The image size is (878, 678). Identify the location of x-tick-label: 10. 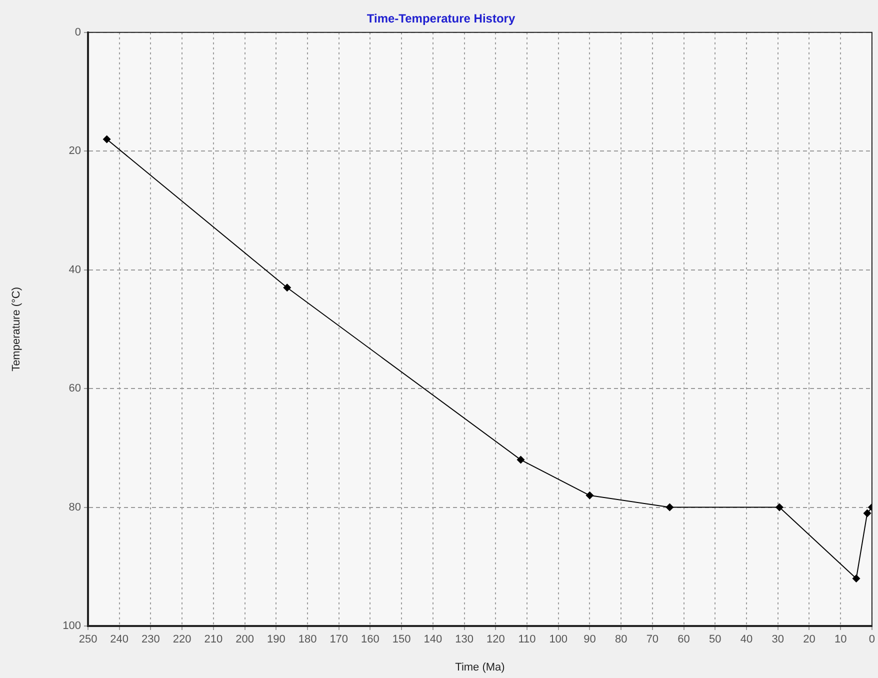
(840, 640).